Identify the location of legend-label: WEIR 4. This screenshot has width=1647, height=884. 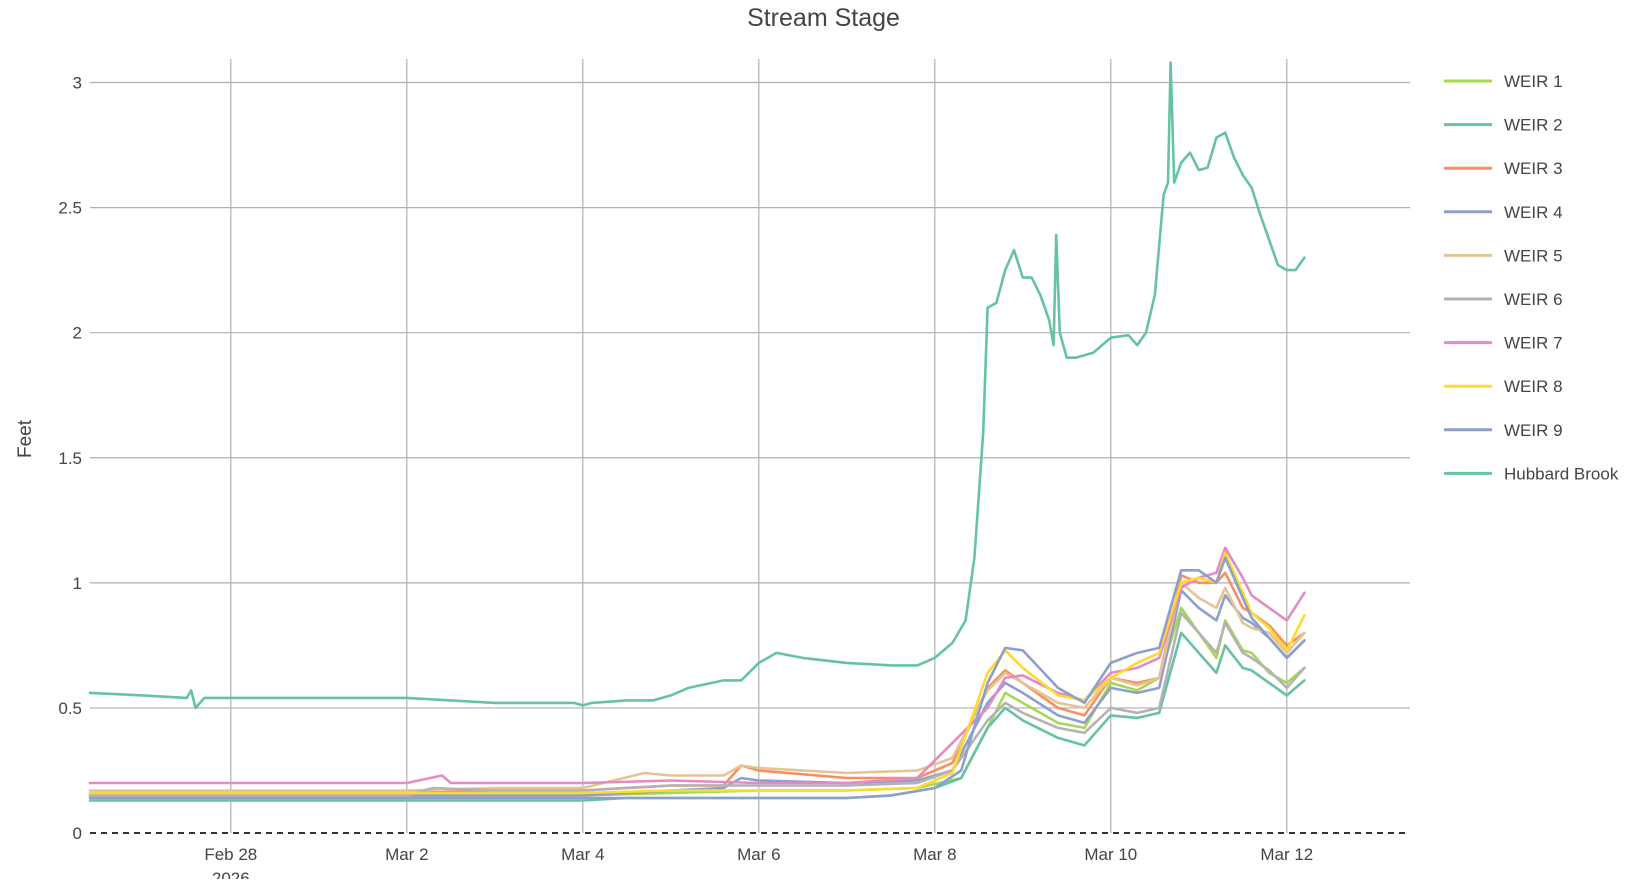
(1533, 212).